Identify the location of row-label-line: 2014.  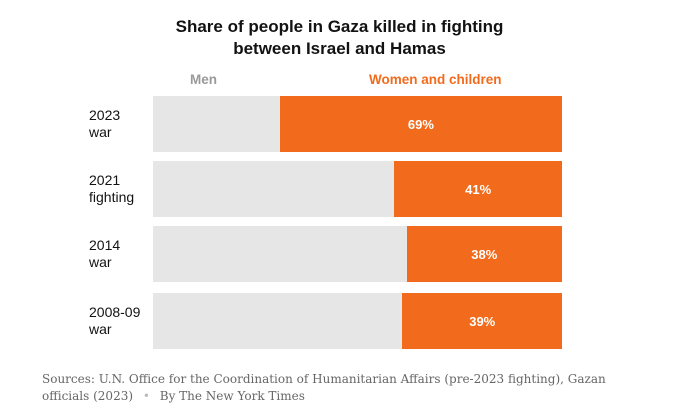
(105, 245).